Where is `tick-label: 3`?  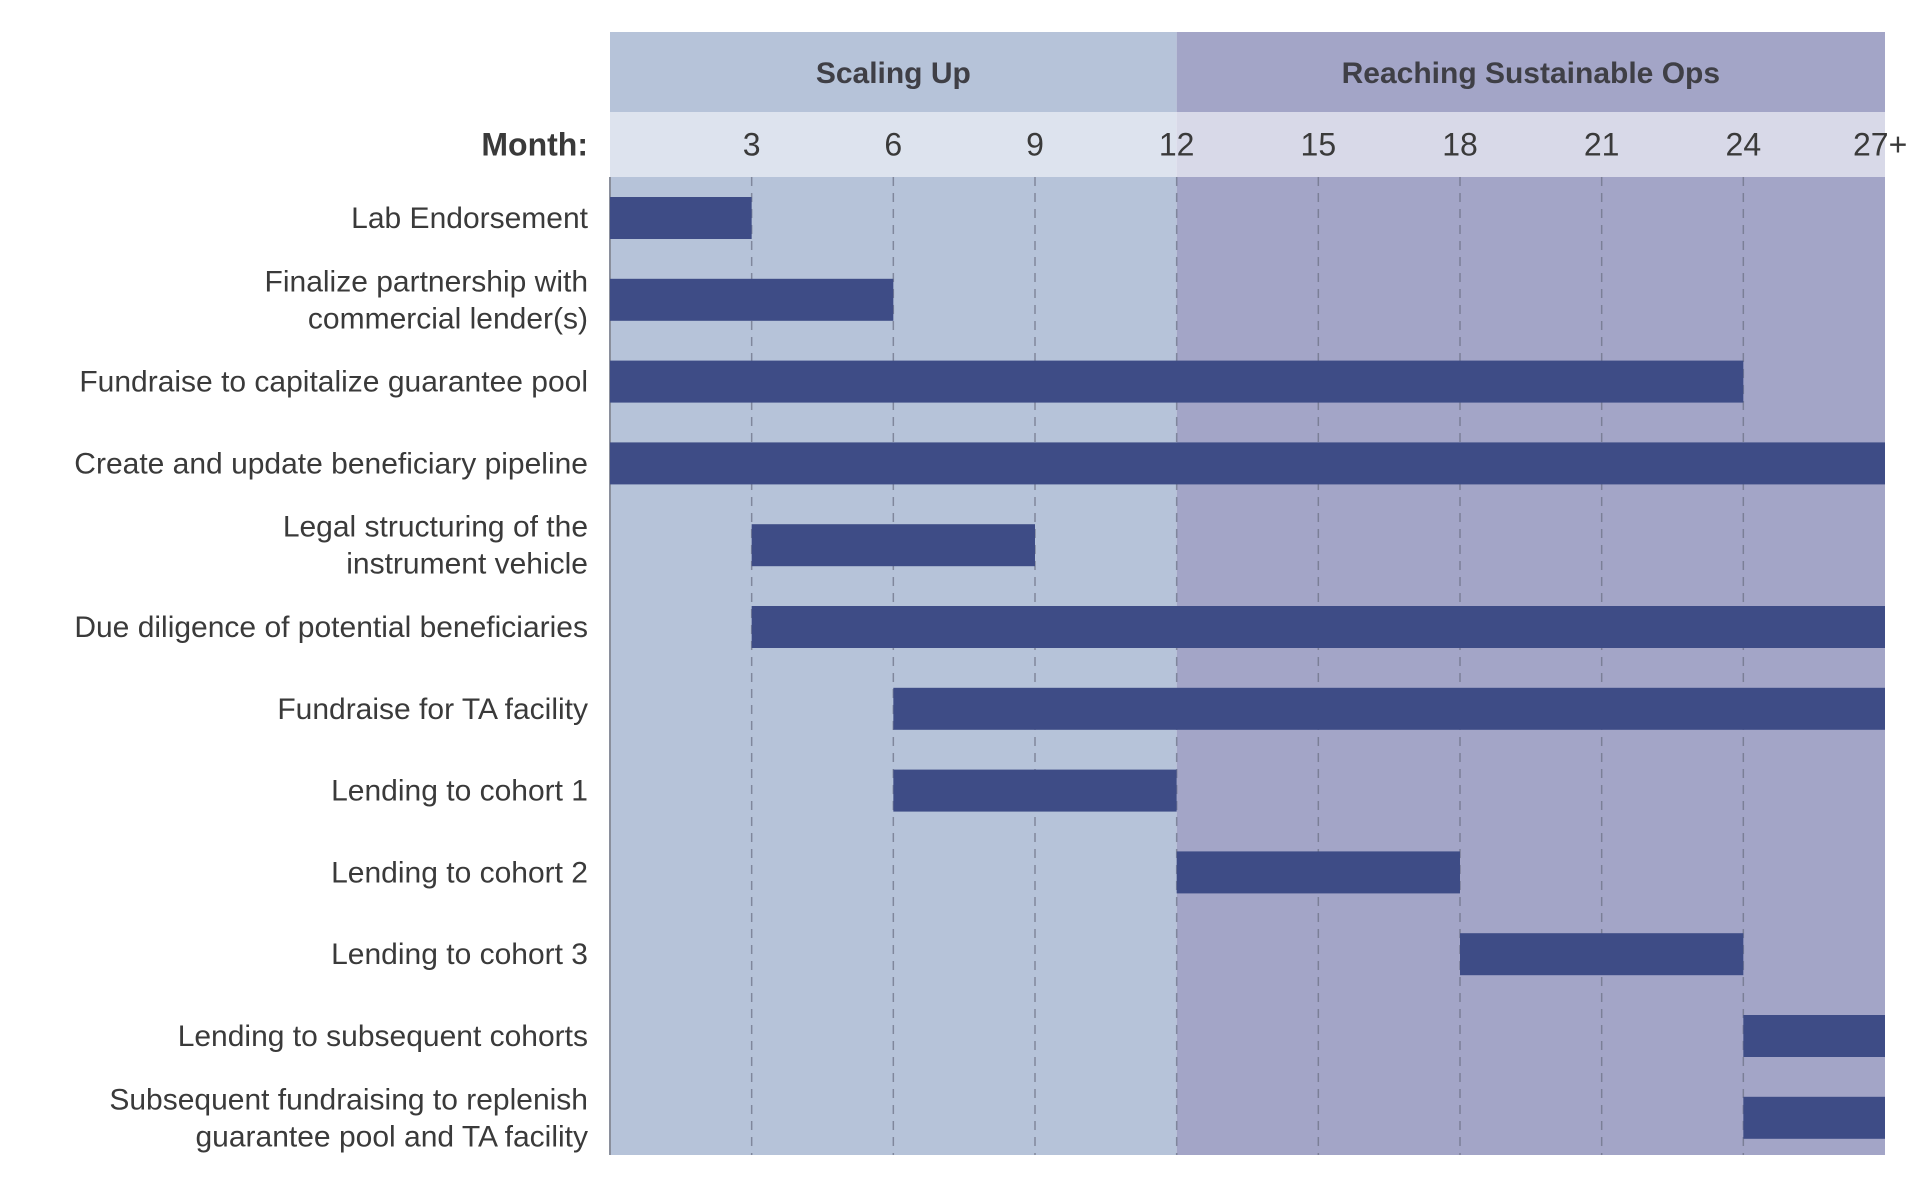 tick-label: 3 is located at coordinates (752, 145).